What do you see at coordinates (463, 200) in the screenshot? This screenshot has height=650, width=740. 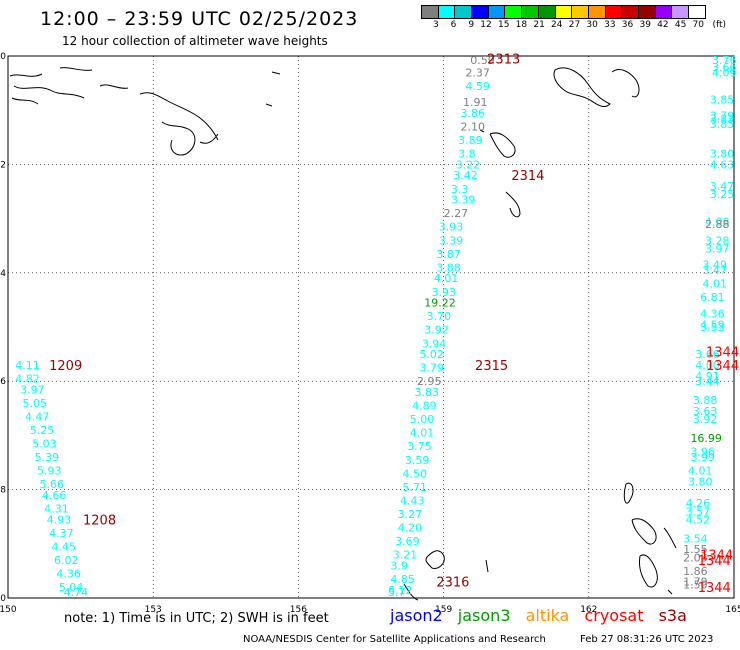 I see `wave-height-value: 3.39` at bounding box center [463, 200].